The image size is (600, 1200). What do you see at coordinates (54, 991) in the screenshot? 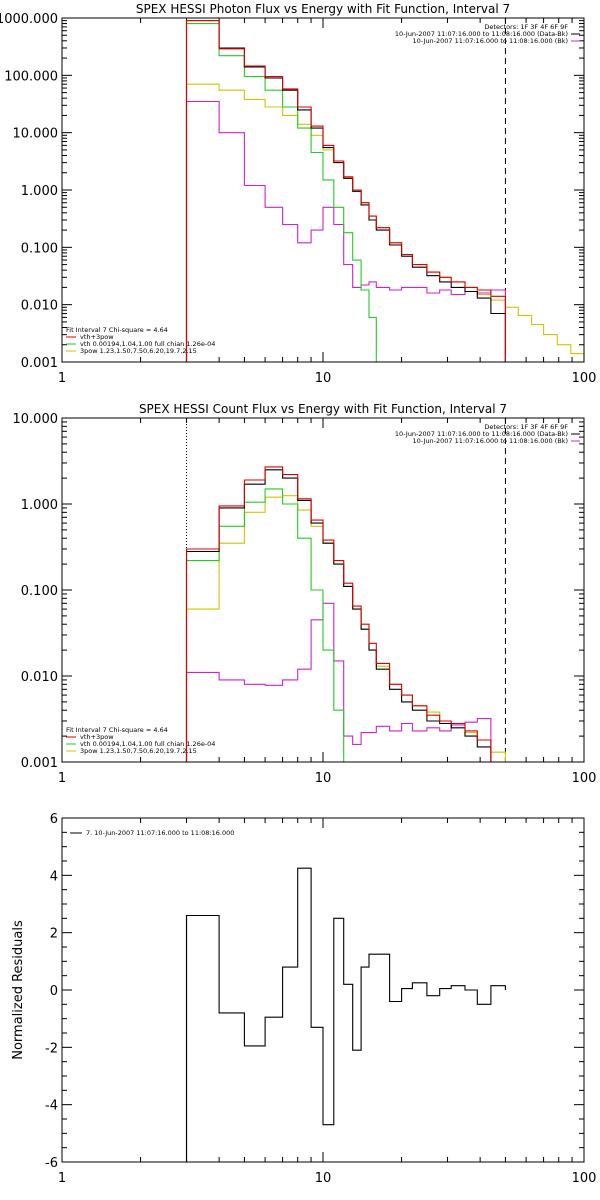
I see `y-tick-label: 0` at bounding box center [54, 991].